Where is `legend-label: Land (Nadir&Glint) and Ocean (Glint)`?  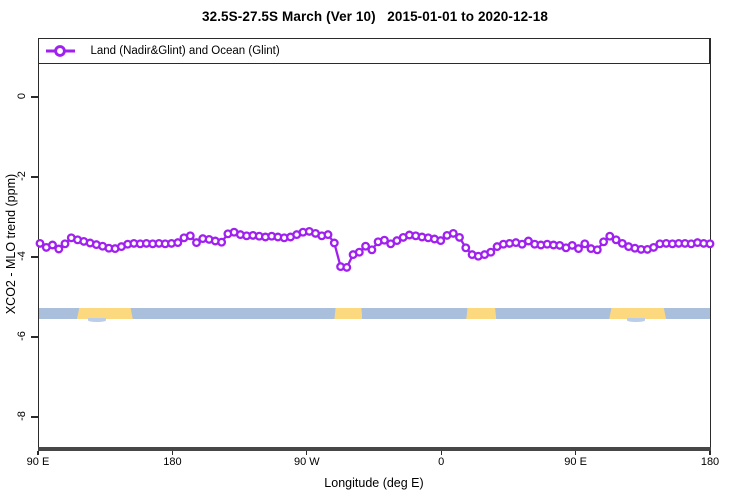
legend-label: Land (Nadir&Glint) and Ocean (Glint) is located at coordinates (185, 50).